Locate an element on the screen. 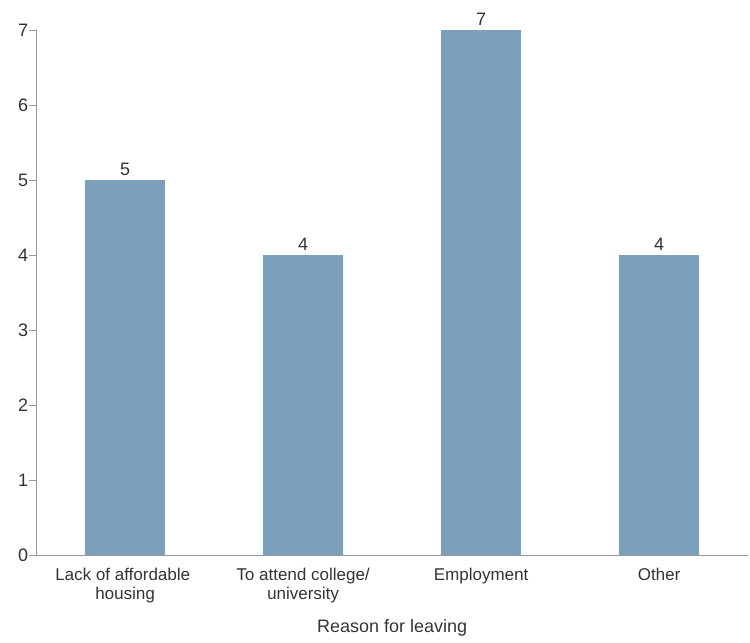 This screenshot has height=643, width=750. x-tick-label: Other is located at coordinates (659, 574).